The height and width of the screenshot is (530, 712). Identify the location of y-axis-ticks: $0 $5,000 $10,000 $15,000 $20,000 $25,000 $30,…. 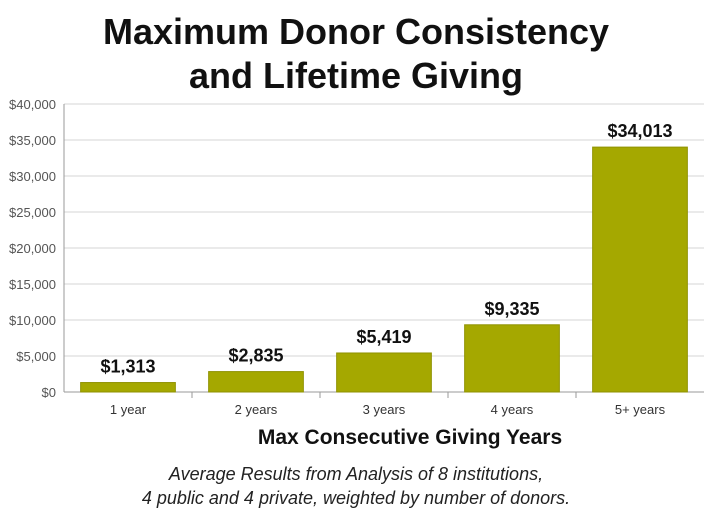
(32, 248).